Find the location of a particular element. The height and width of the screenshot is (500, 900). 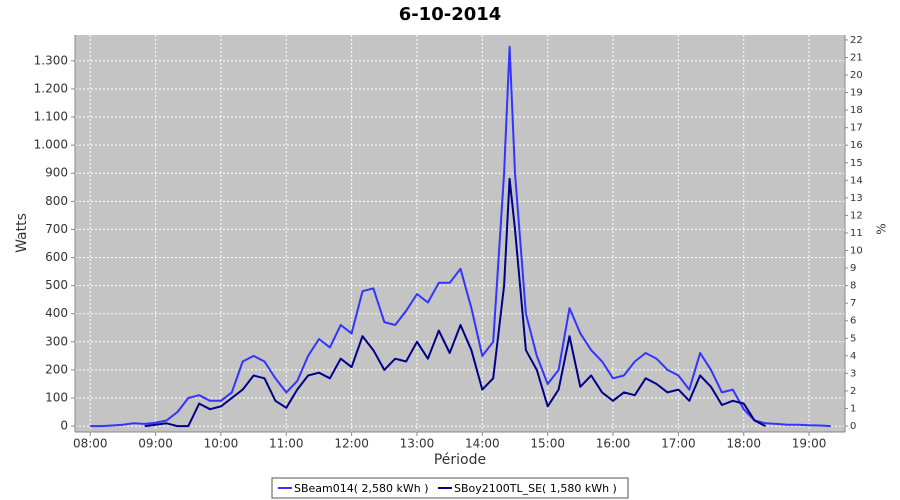

y-tick-label: 500 is located at coordinates (56, 285).